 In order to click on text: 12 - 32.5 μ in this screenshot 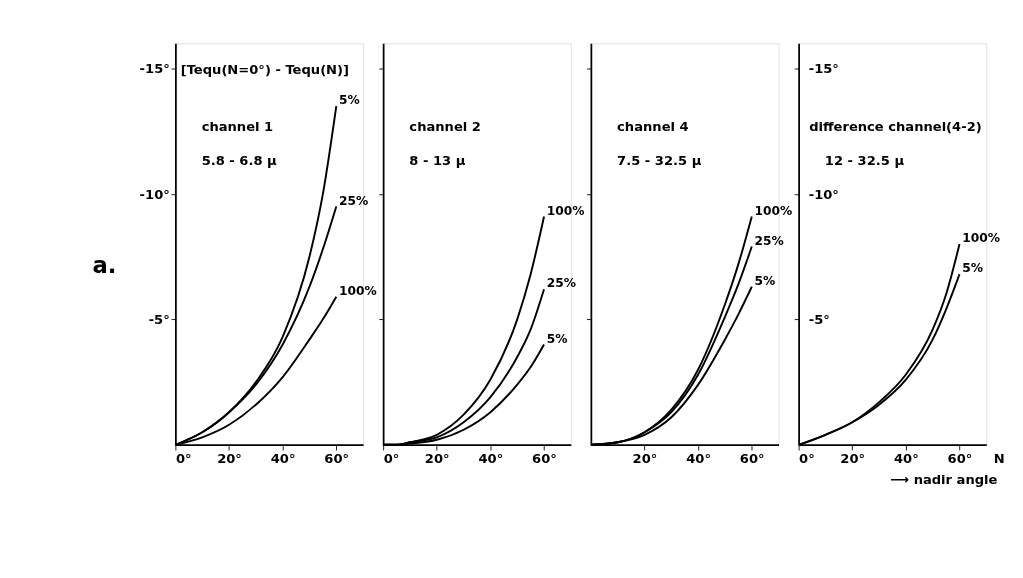, I will do `click(864, 161)`.